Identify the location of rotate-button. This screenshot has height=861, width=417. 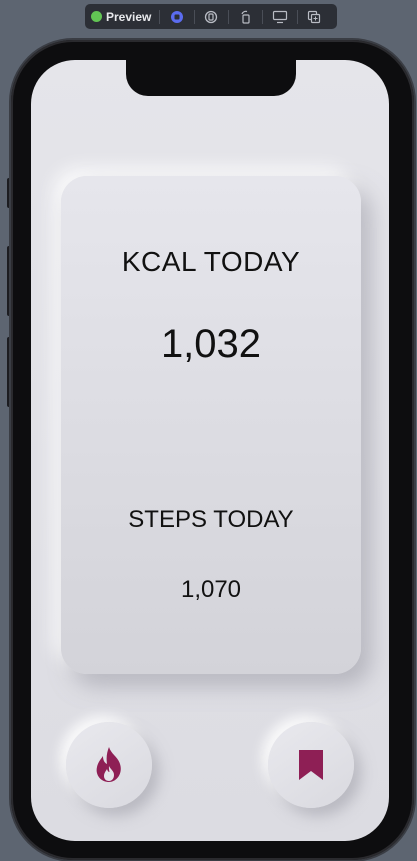
(245, 17).